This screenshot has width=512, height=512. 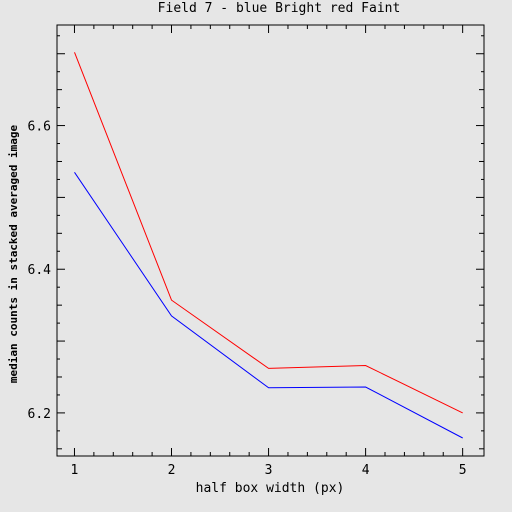 What do you see at coordinates (39, 127) in the screenshot?
I see `y-tick-label: 6.6` at bounding box center [39, 127].